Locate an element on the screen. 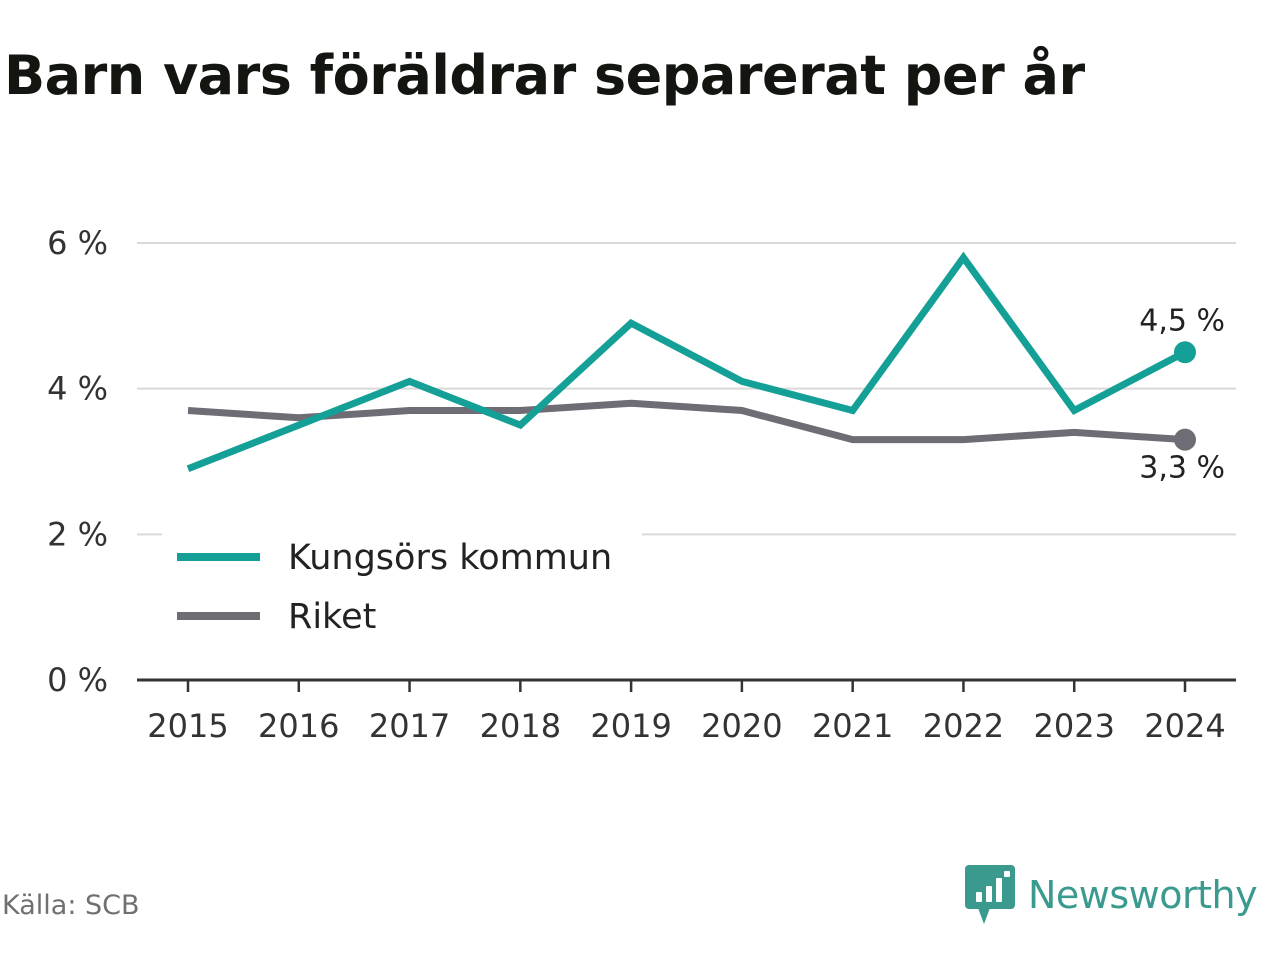 The height and width of the screenshot is (960, 1280). legend: Kungsörs kommun Riket is located at coordinates (402, 589).